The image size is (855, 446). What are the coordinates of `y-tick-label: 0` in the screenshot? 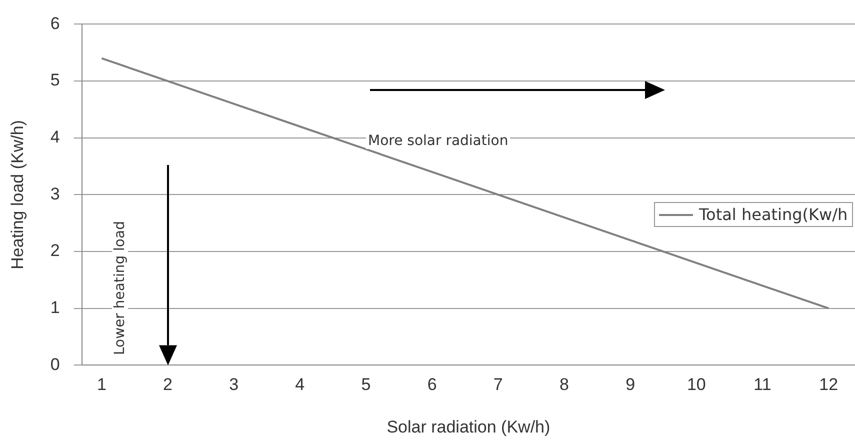 It's located at (55, 364).